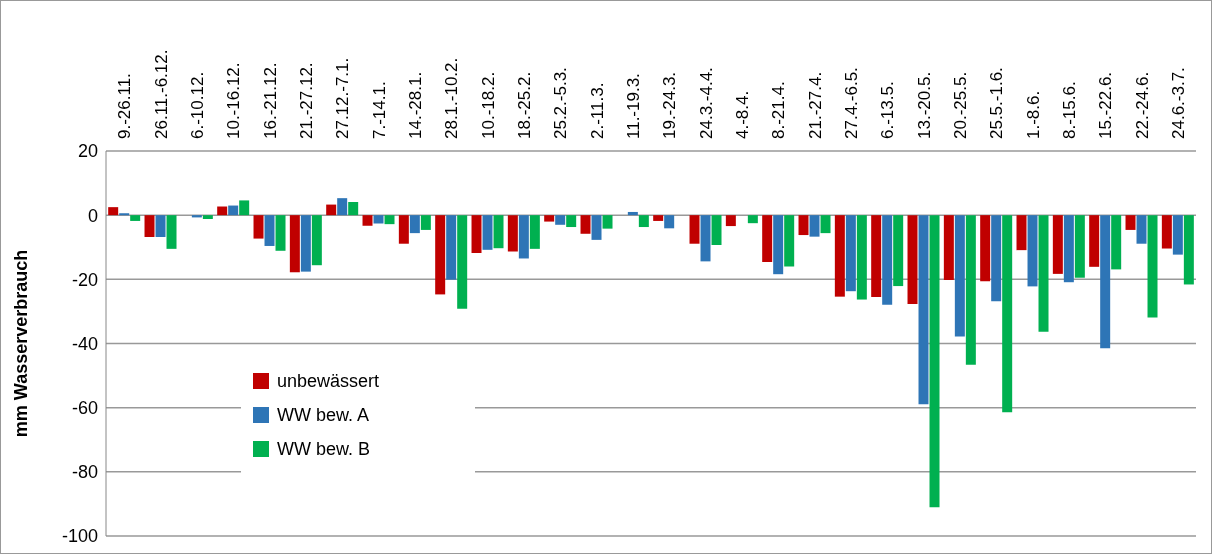  What do you see at coordinates (633, 106) in the screenshot?
I see `x-tick-label: 11.-19.3.` at bounding box center [633, 106].